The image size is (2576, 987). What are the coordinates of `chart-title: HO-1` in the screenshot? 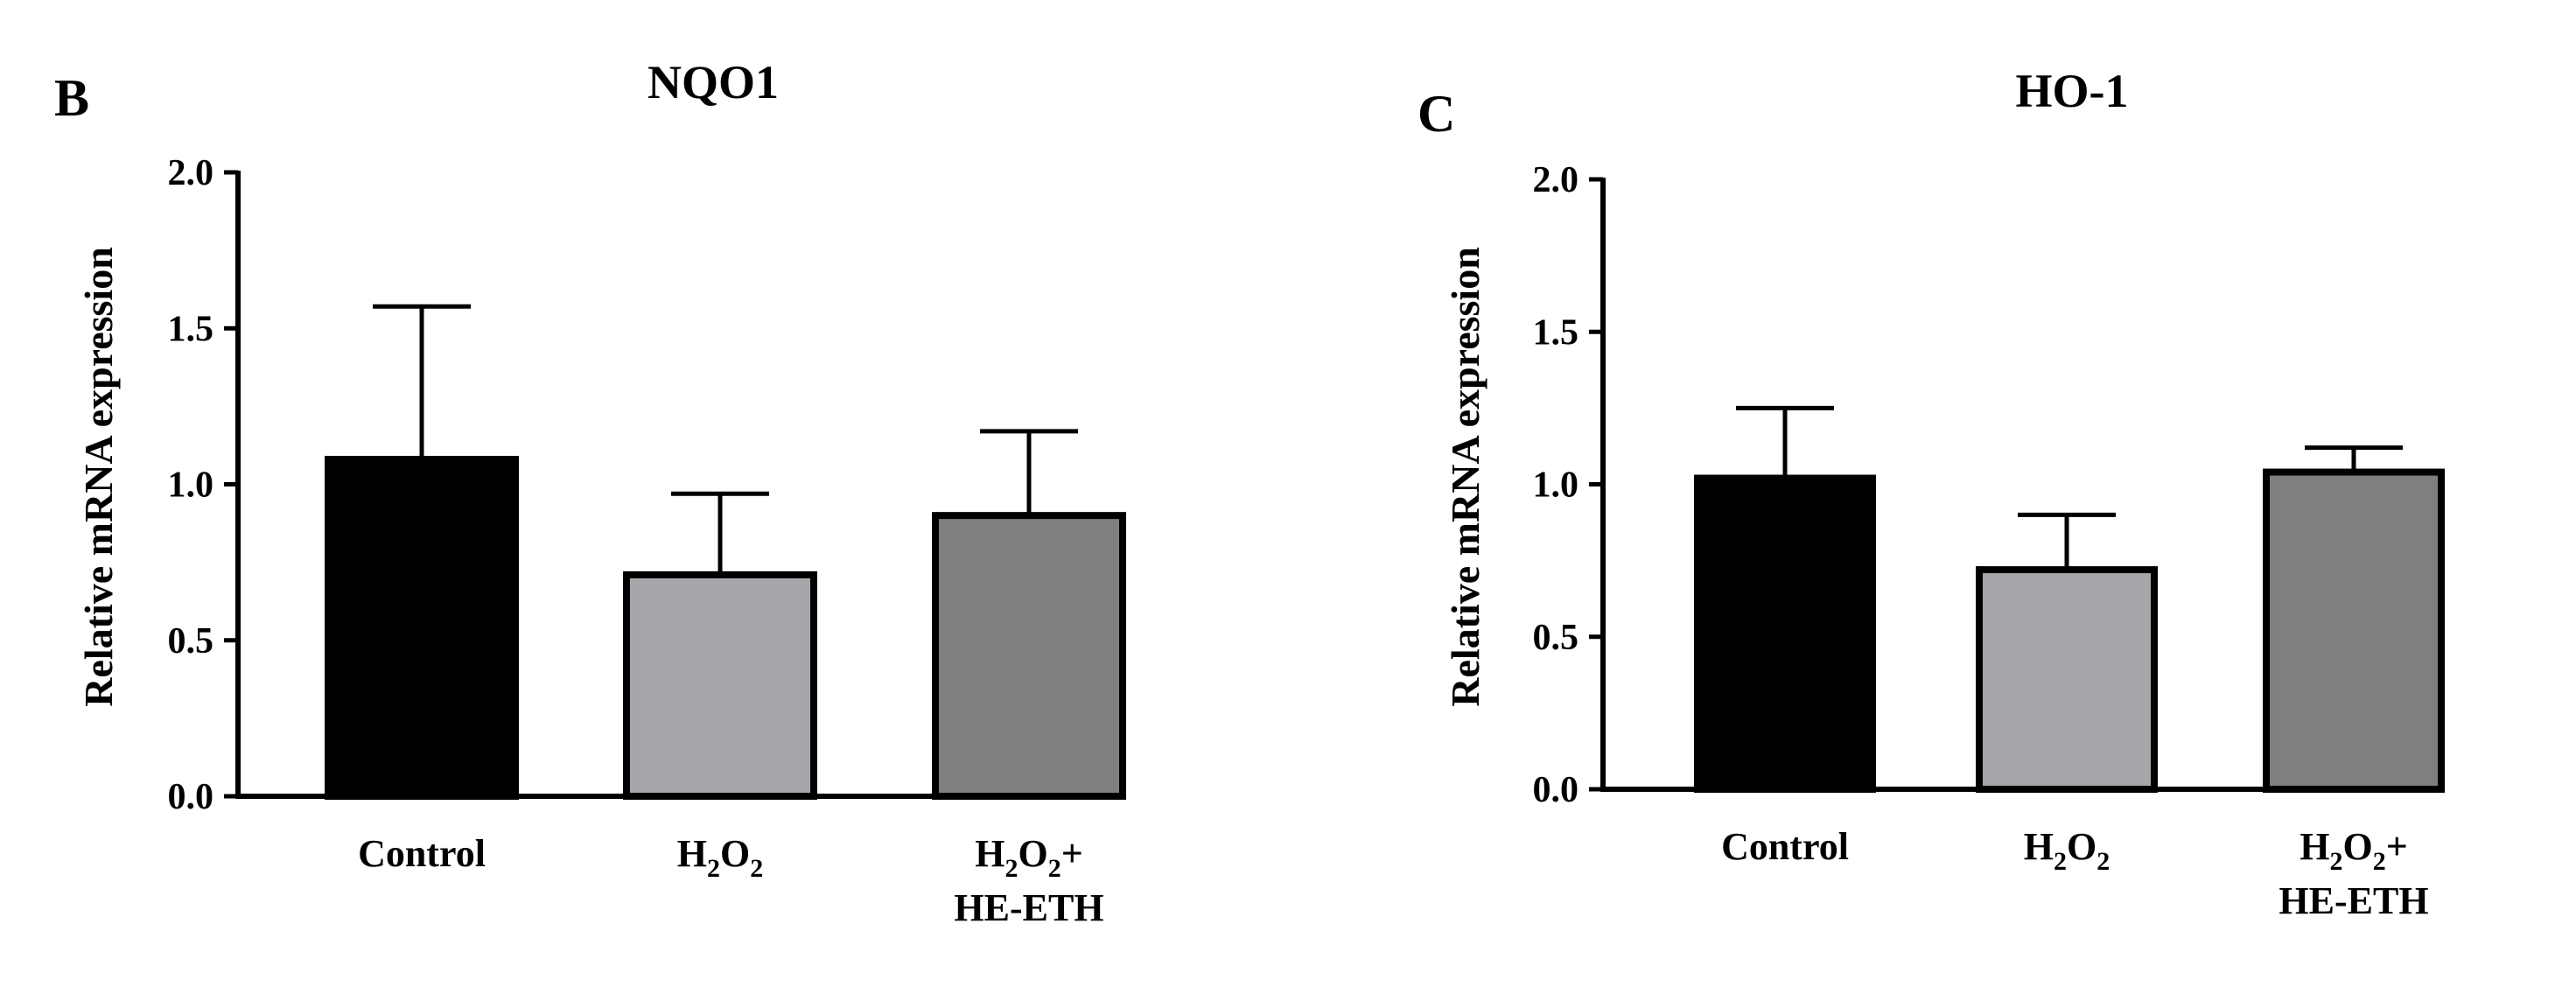 It's located at (2072, 91).